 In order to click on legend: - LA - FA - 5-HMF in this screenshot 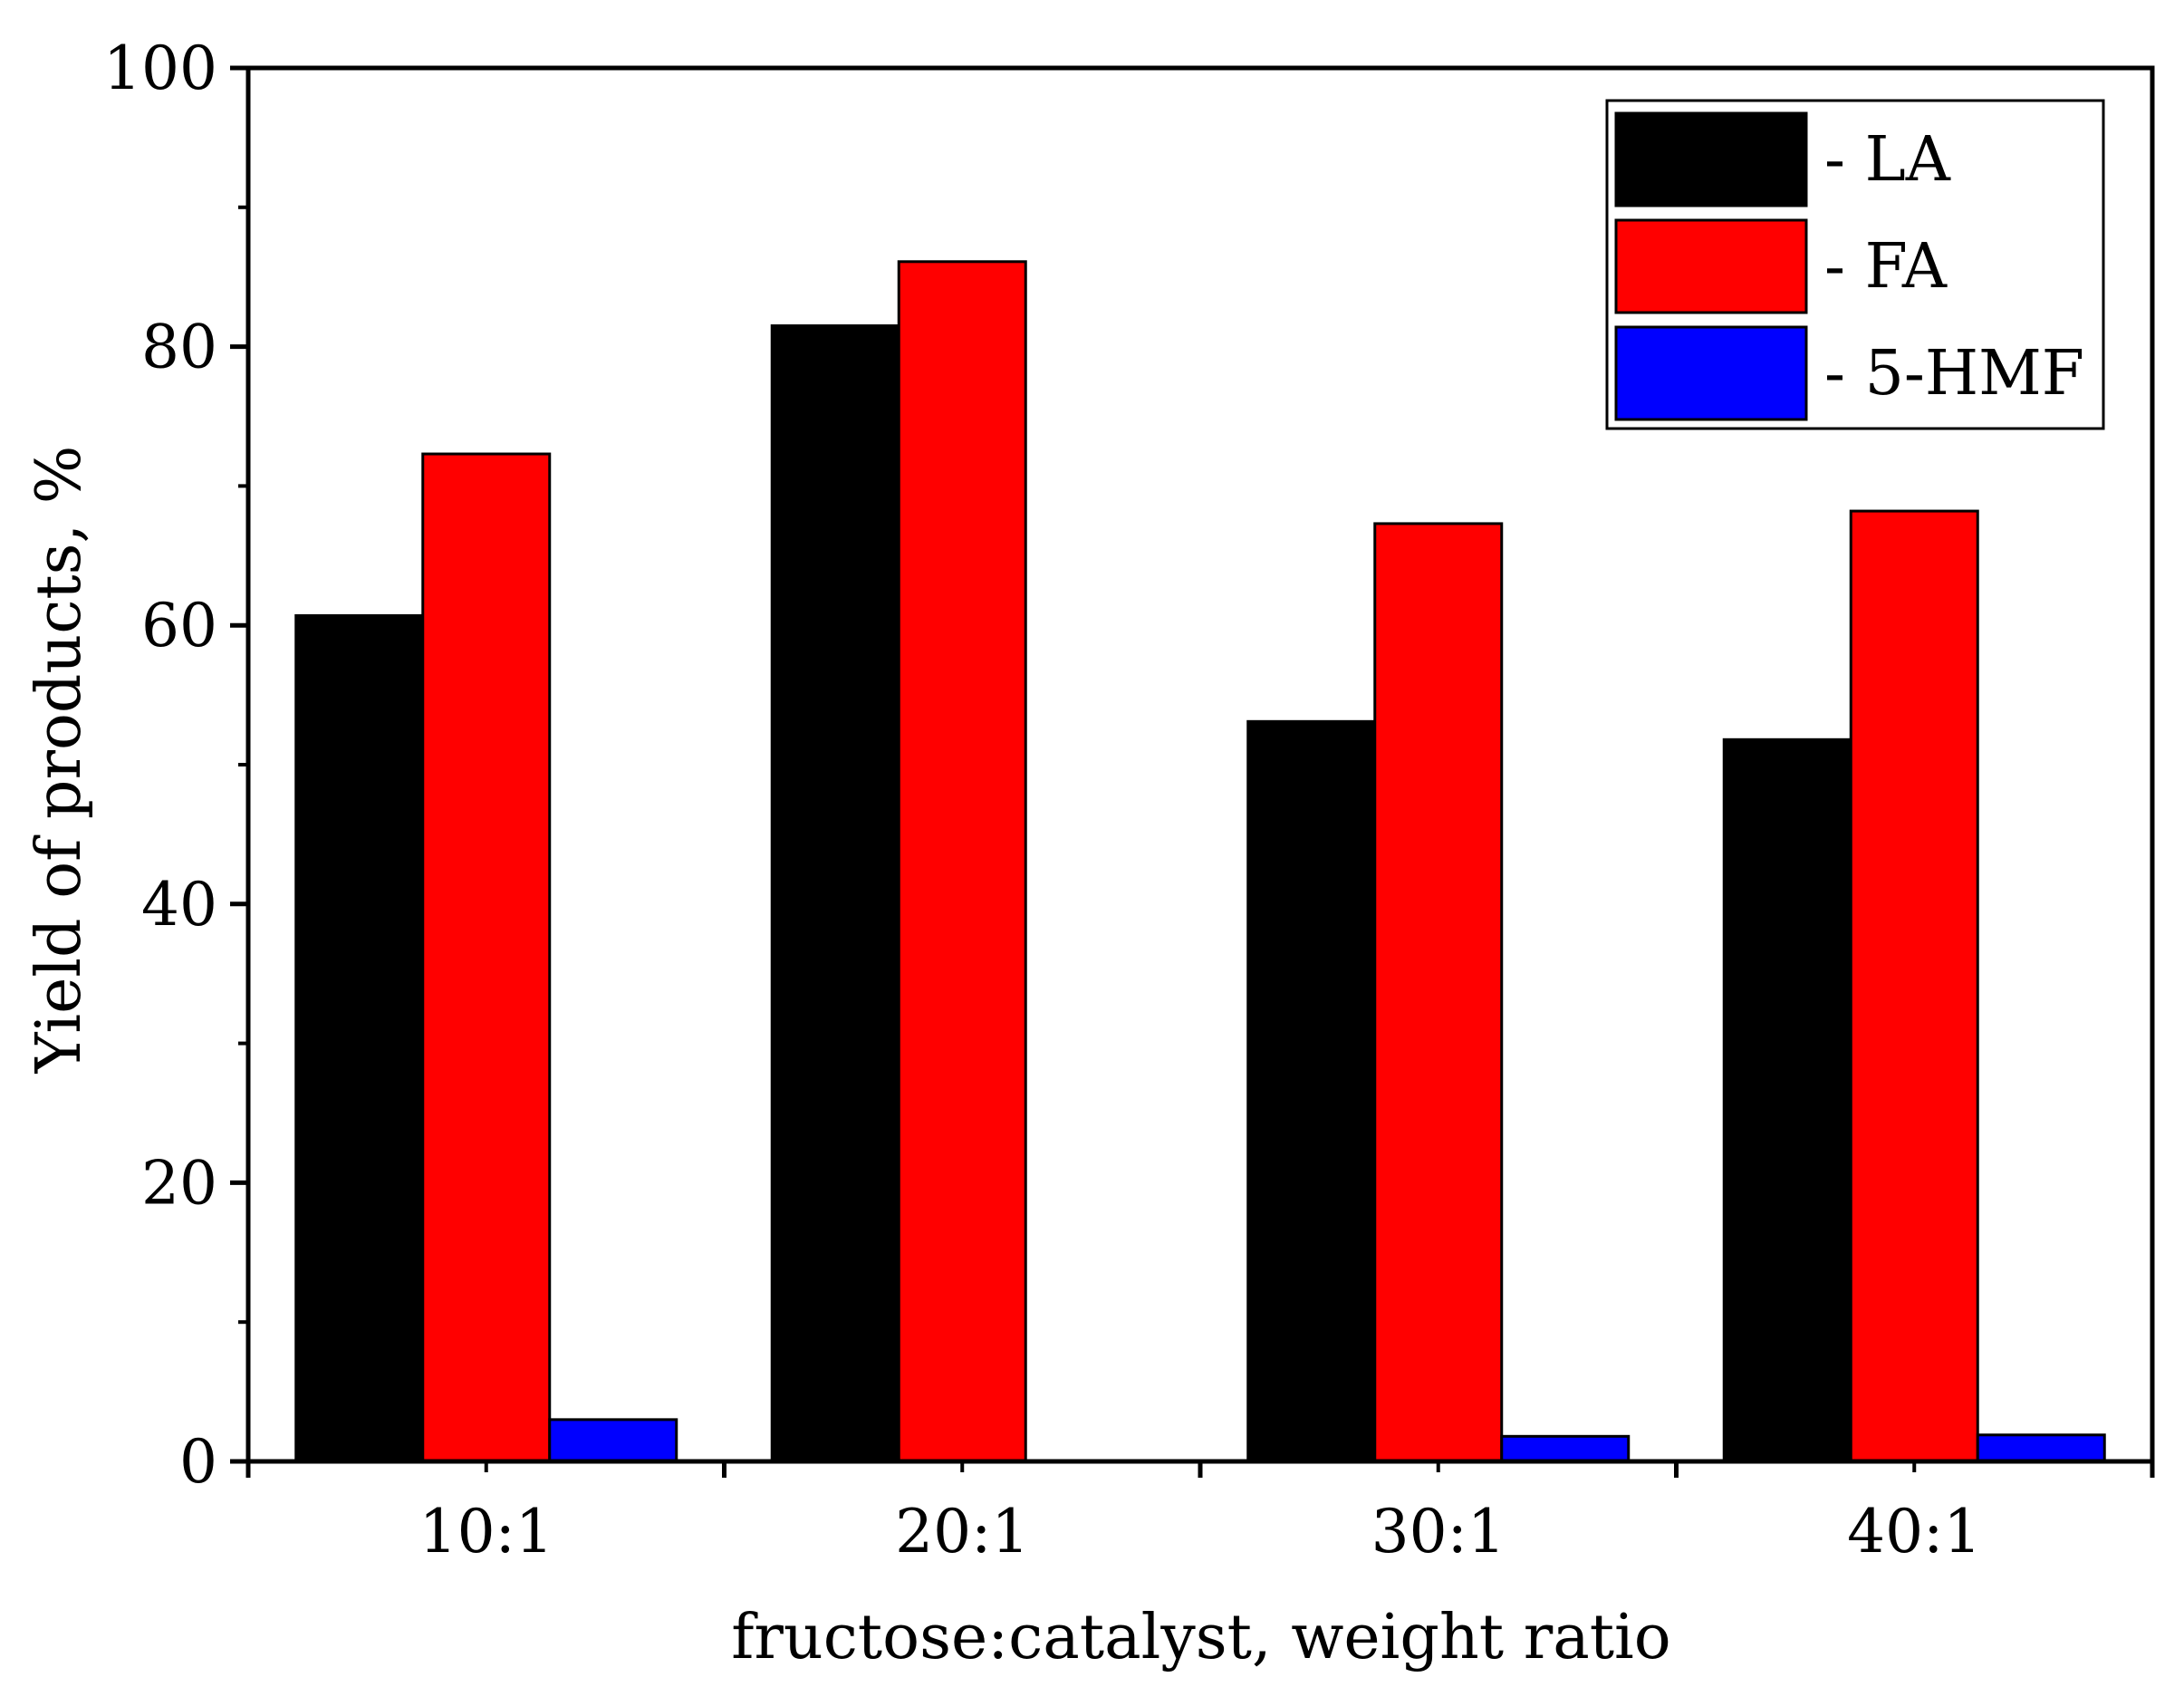, I will do `click(1855, 264)`.